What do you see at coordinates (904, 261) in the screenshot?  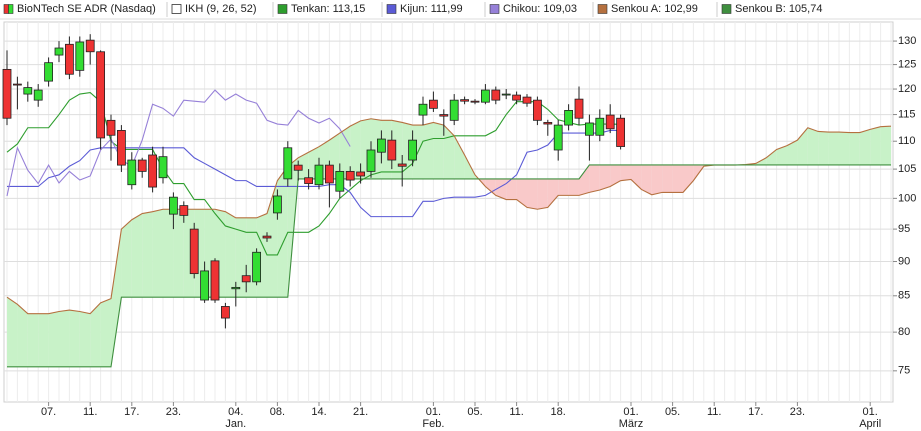 I see `y-tick-label: 90` at bounding box center [904, 261].